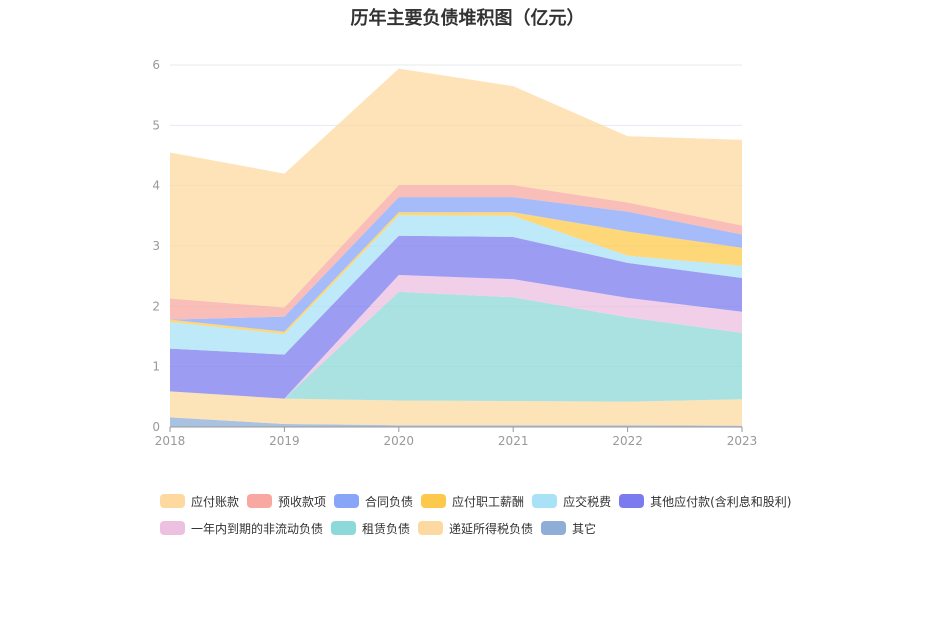 The height and width of the screenshot is (632, 935). What do you see at coordinates (302, 501) in the screenshot?
I see `legend-label: 预收款项` at bounding box center [302, 501].